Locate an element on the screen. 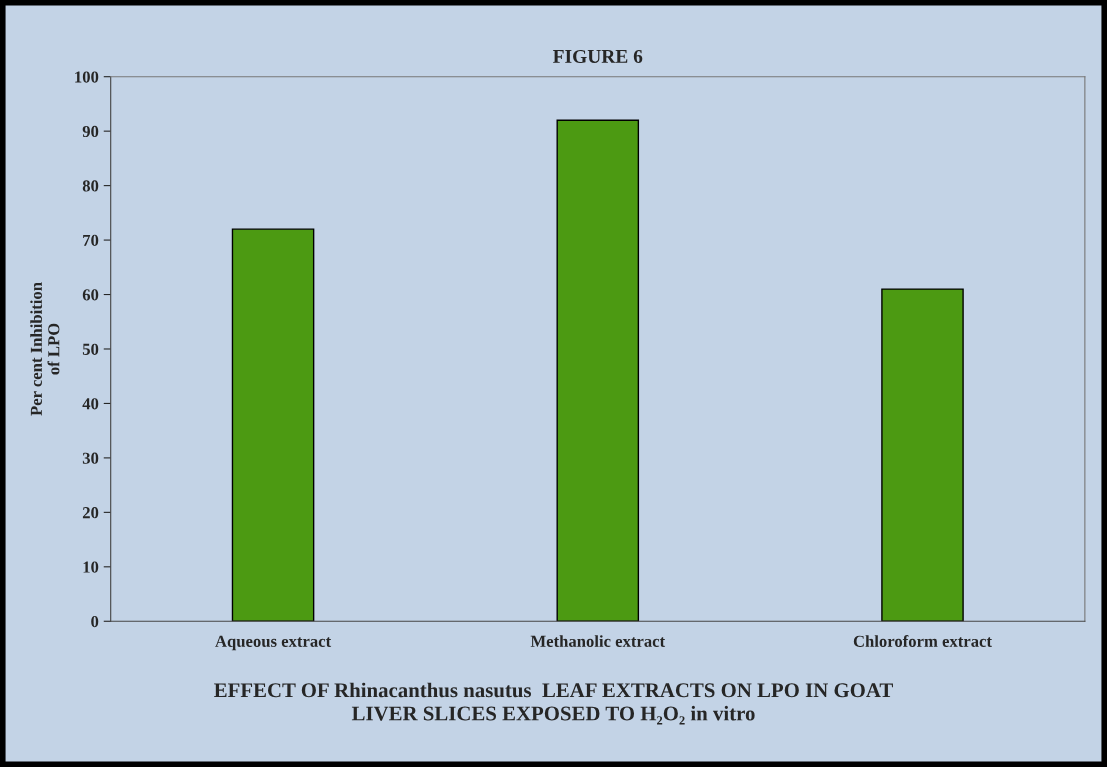 The image size is (1107, 767). y-axis-title: Per cent Inhibition of LPO is located at coordinates (45, 349).